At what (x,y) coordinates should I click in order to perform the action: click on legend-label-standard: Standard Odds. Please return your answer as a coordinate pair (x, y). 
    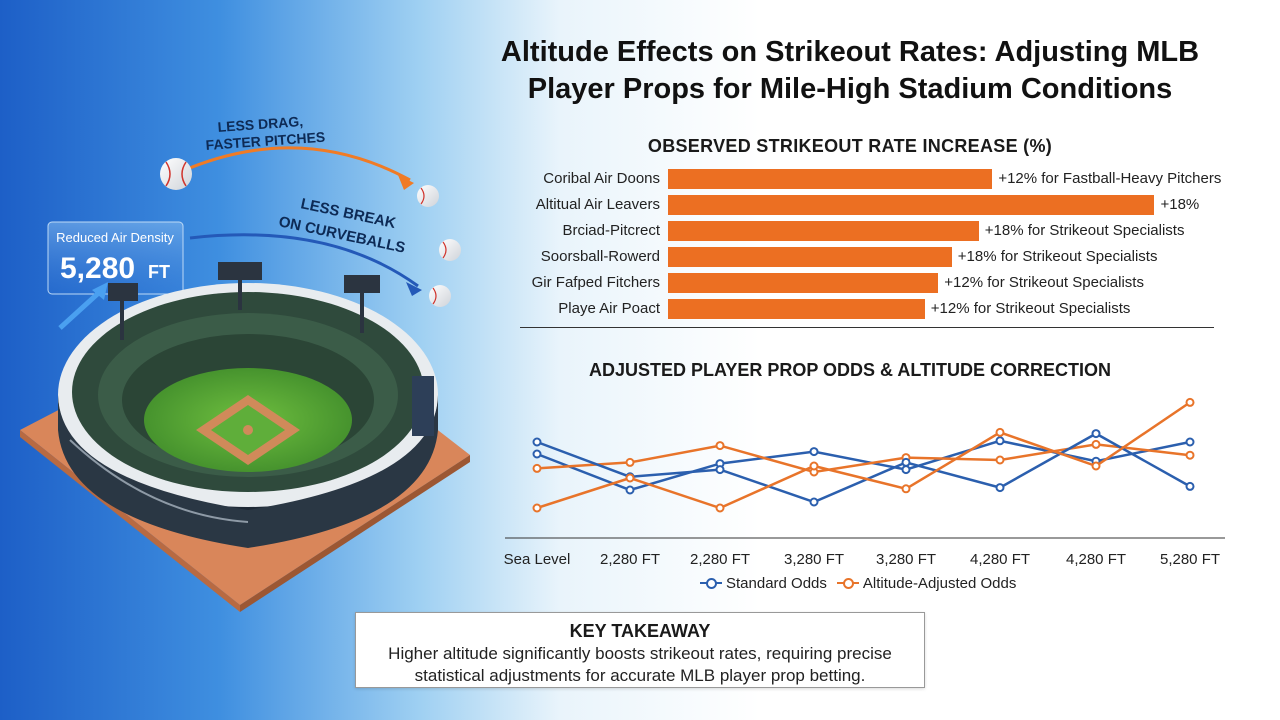
    Looking at the image, I should click on (776, 583).